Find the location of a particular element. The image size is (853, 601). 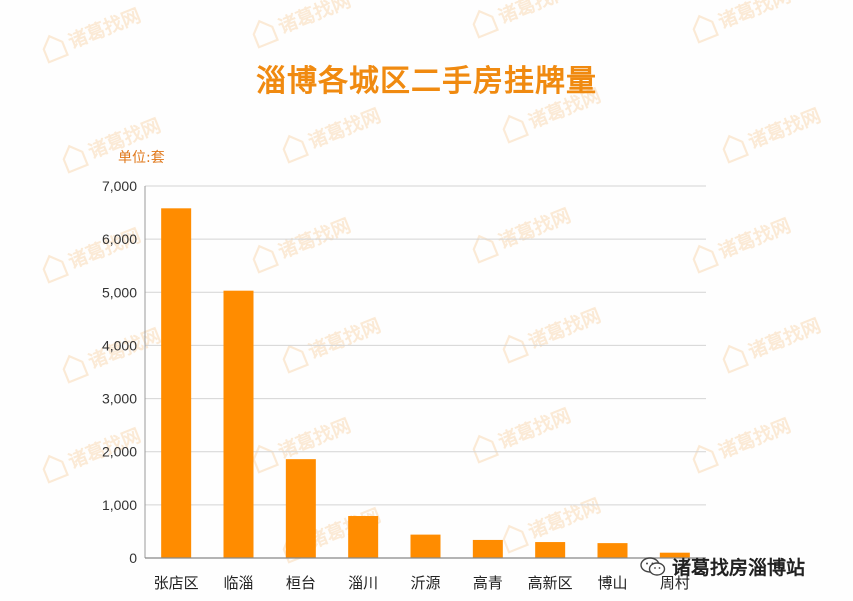

x-tick-label: 高青 is located at coordinates (488, 583).